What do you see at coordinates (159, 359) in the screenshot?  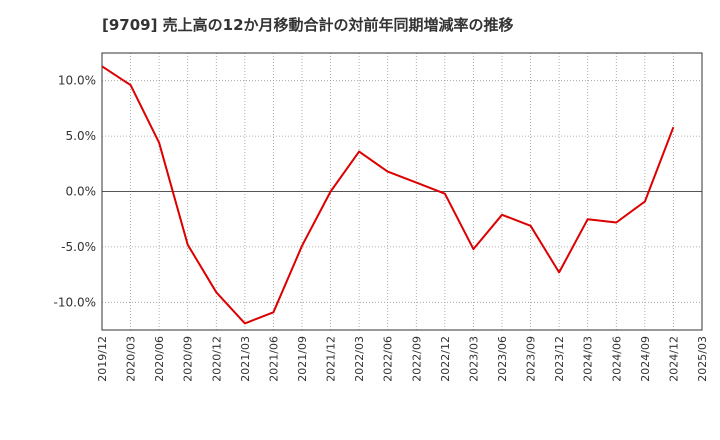 I see `x-tick-label: 2020/06` at bounding box center [159, 359].